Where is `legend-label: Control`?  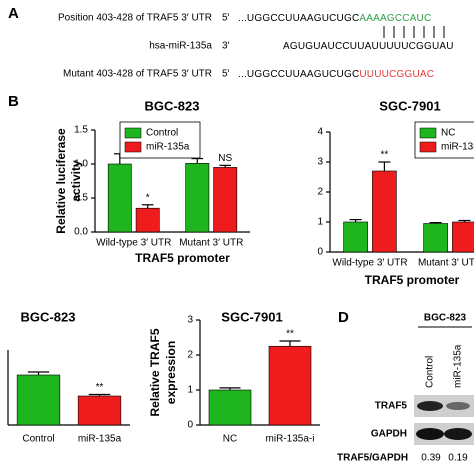
legend-label: Control is located at coordinates (162, 133).